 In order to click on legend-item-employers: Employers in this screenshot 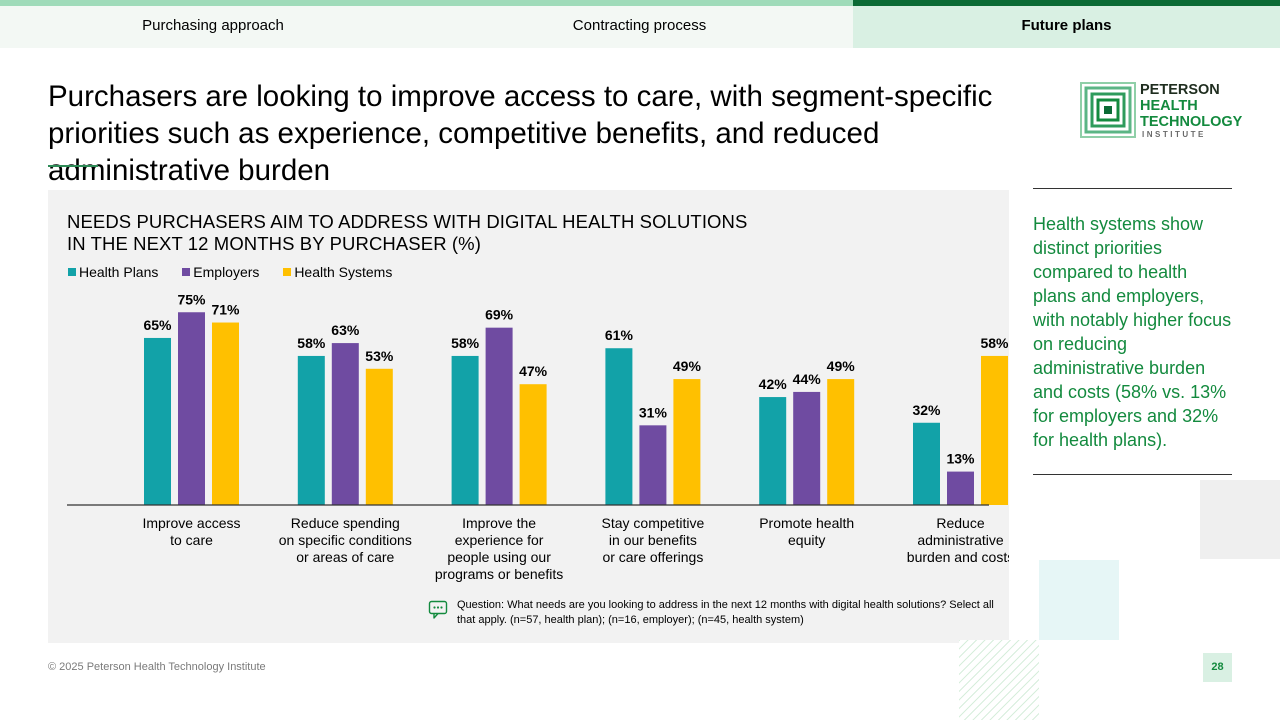, I will do `click(220, 272)`.